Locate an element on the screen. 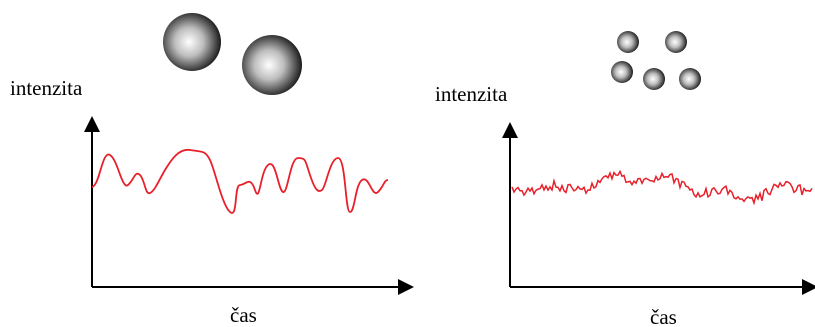 The height and width of the screenshot is (327, 815). signal-fast is located at coordinates (662, 187).